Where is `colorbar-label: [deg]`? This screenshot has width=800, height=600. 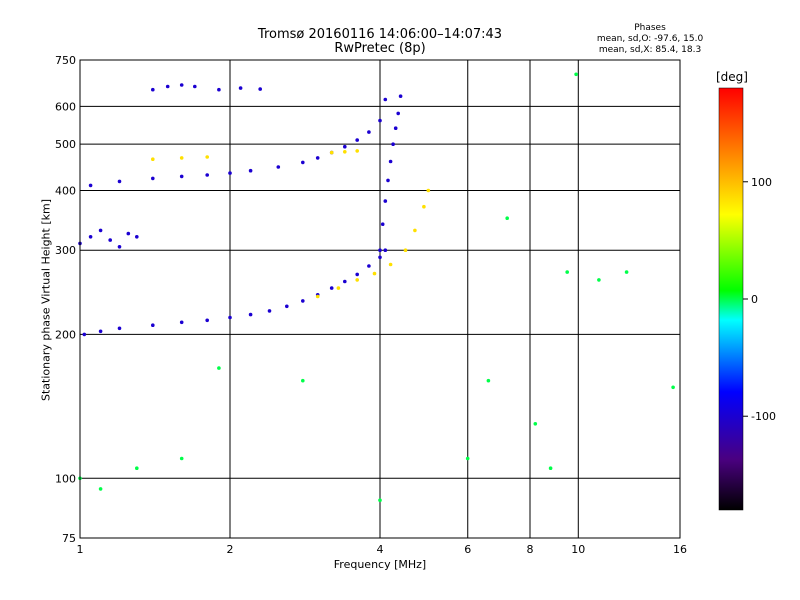 colorbar-label: [deg] is located at coordinates (732, 77).